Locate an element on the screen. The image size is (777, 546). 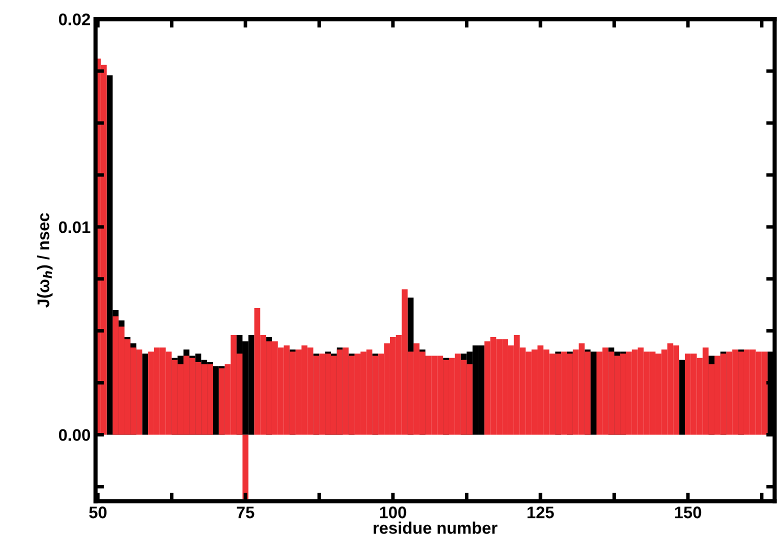
x-tick-label: 150 is located at coordinates (688, 512).